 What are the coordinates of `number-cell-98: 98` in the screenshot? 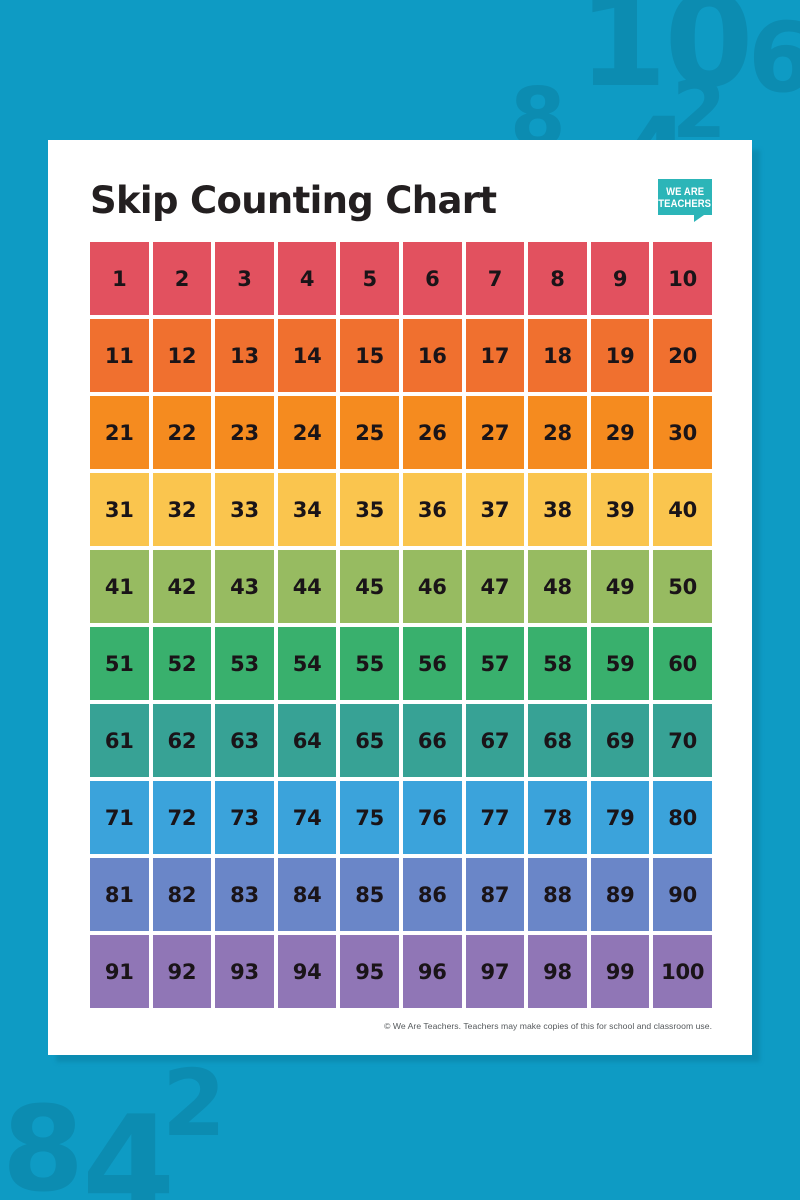 It's located at (557, 971).